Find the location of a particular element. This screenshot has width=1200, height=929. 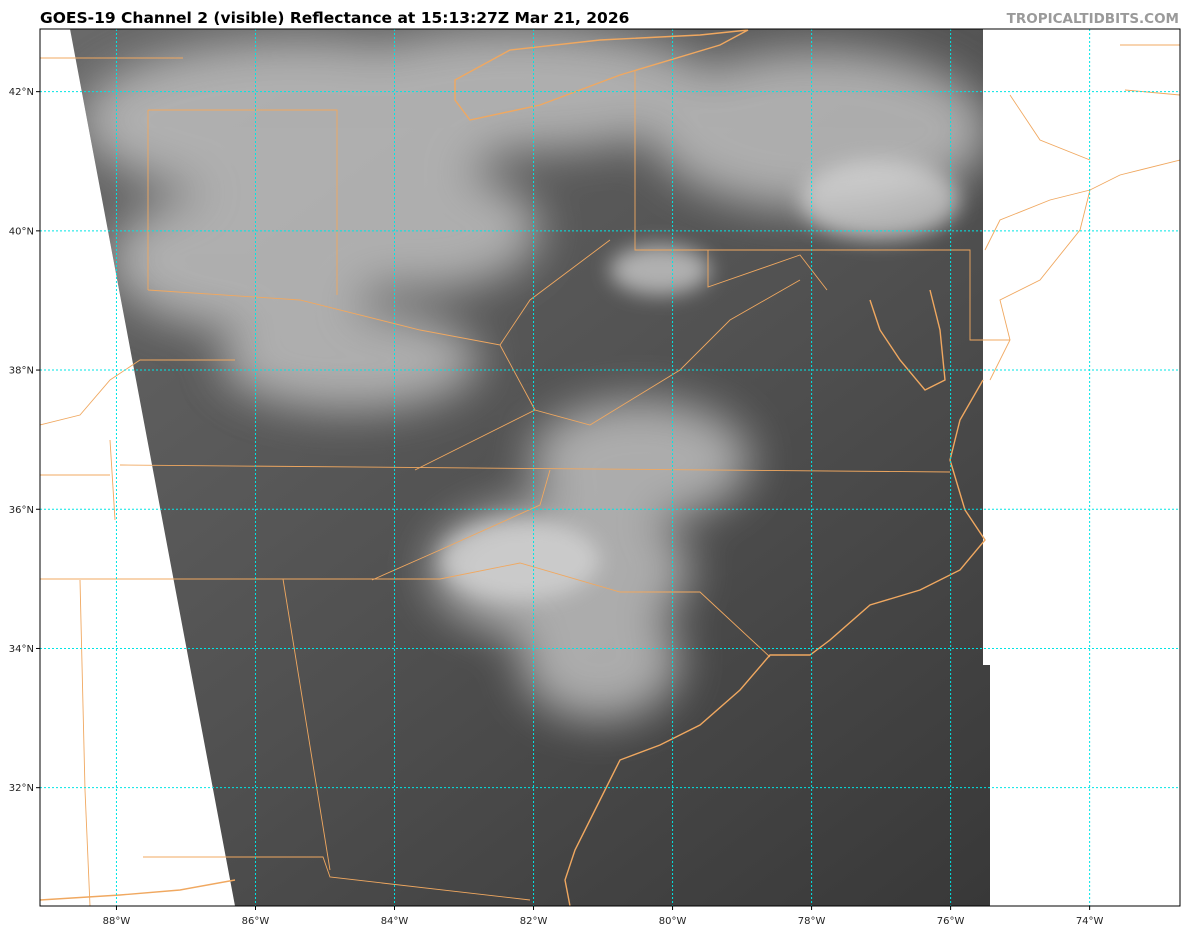

lat-tick-label: 34°N is located at coordinates (21, 649).